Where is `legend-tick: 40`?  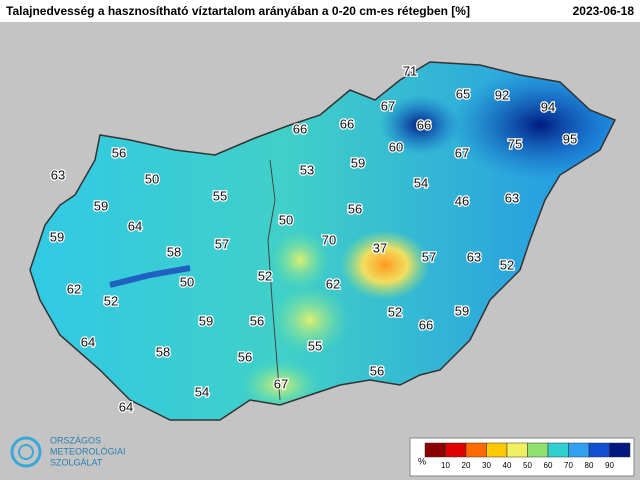
legend-tick: 40 is located at coordinates (507, 465).